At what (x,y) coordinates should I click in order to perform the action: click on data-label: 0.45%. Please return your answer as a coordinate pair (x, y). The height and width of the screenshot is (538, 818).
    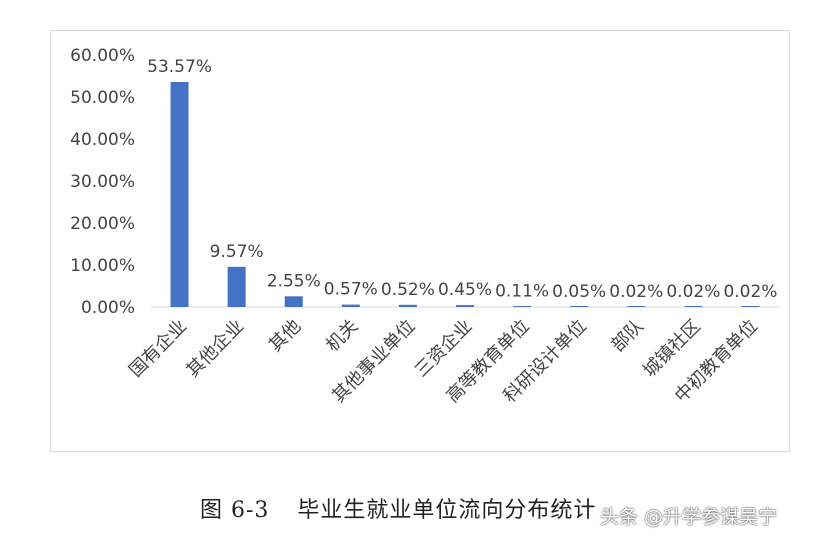
    Looking at the image, I should click on (465, 290).